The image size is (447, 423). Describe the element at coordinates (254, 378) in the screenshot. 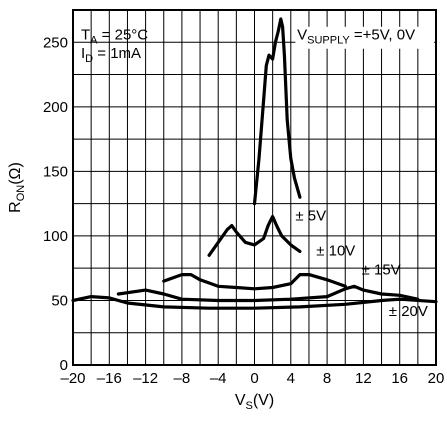

I see `x-tick-label: 0` at that location.